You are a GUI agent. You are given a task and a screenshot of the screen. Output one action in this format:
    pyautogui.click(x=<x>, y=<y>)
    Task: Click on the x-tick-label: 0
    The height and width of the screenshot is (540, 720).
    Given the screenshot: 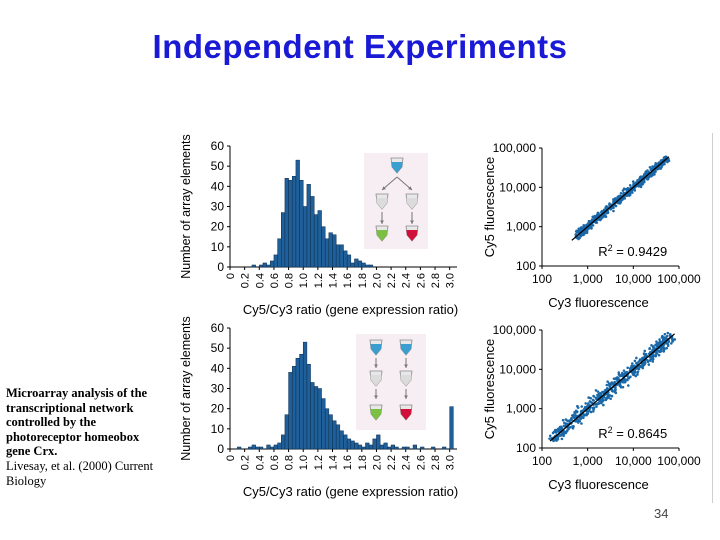 What is the action you would take?
    pyautogui.click(x=231, y=276)
    